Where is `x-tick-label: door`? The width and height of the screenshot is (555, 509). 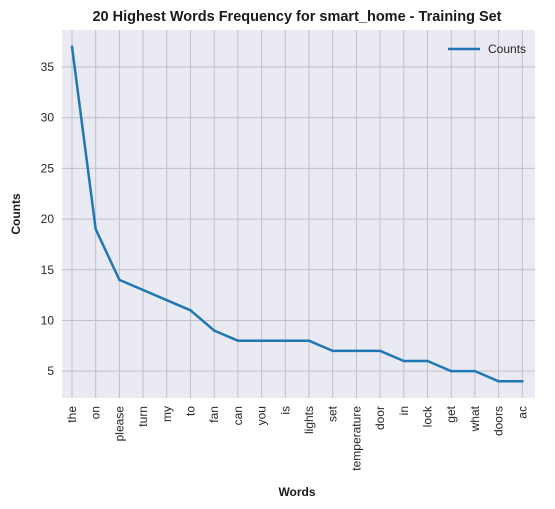
x-tick-label: door is located at coordinates (380, 418).